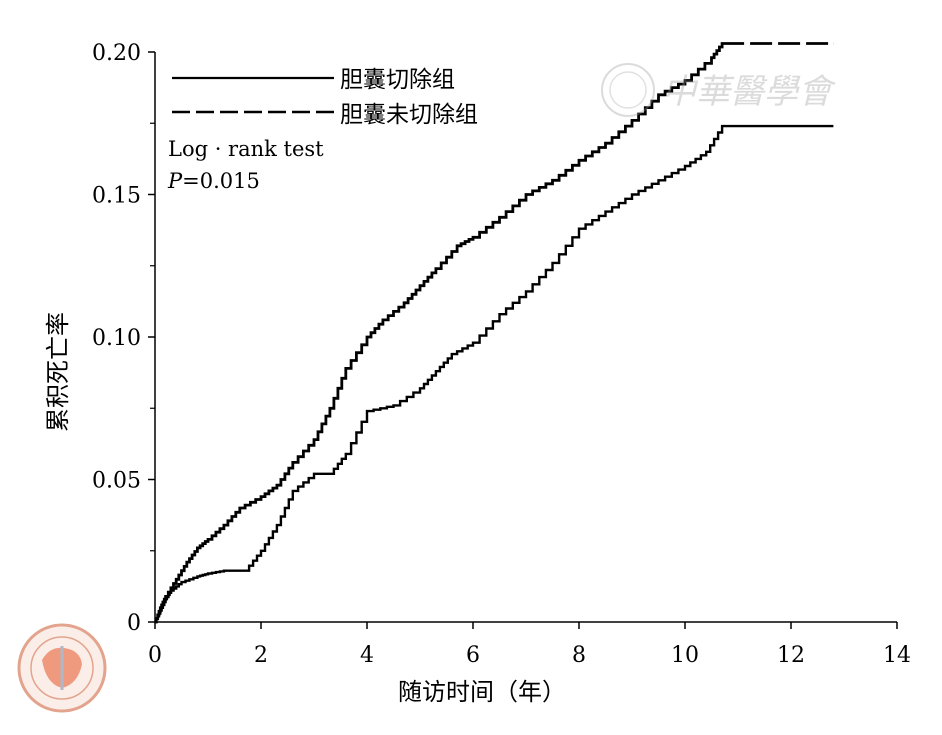 The image size is (942, 735). Describe the element at coordinates (749, 92) in the screenshot. I see `watermark-text: 中華醫學會` at that location.